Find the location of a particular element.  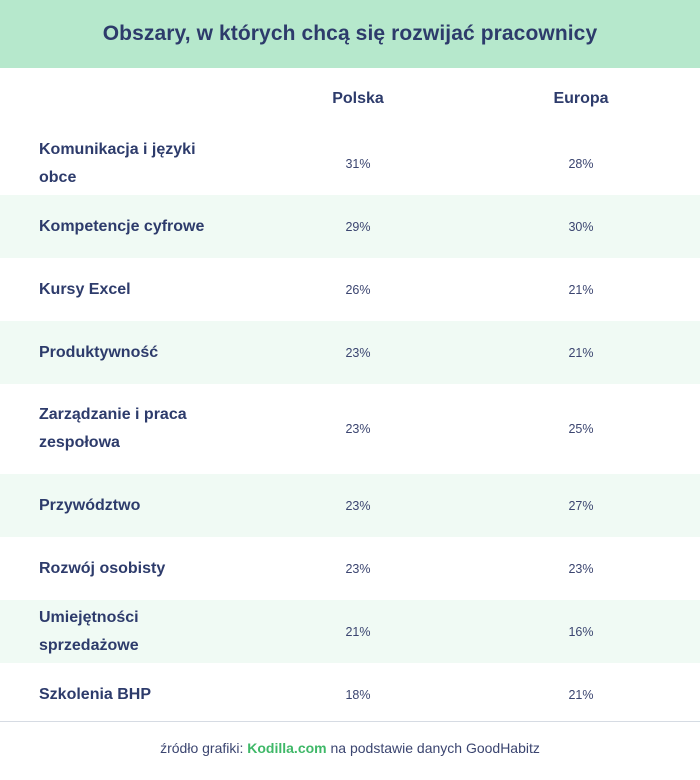

source-brand-link: Kodilla.com is located at coordinates (287, 748).